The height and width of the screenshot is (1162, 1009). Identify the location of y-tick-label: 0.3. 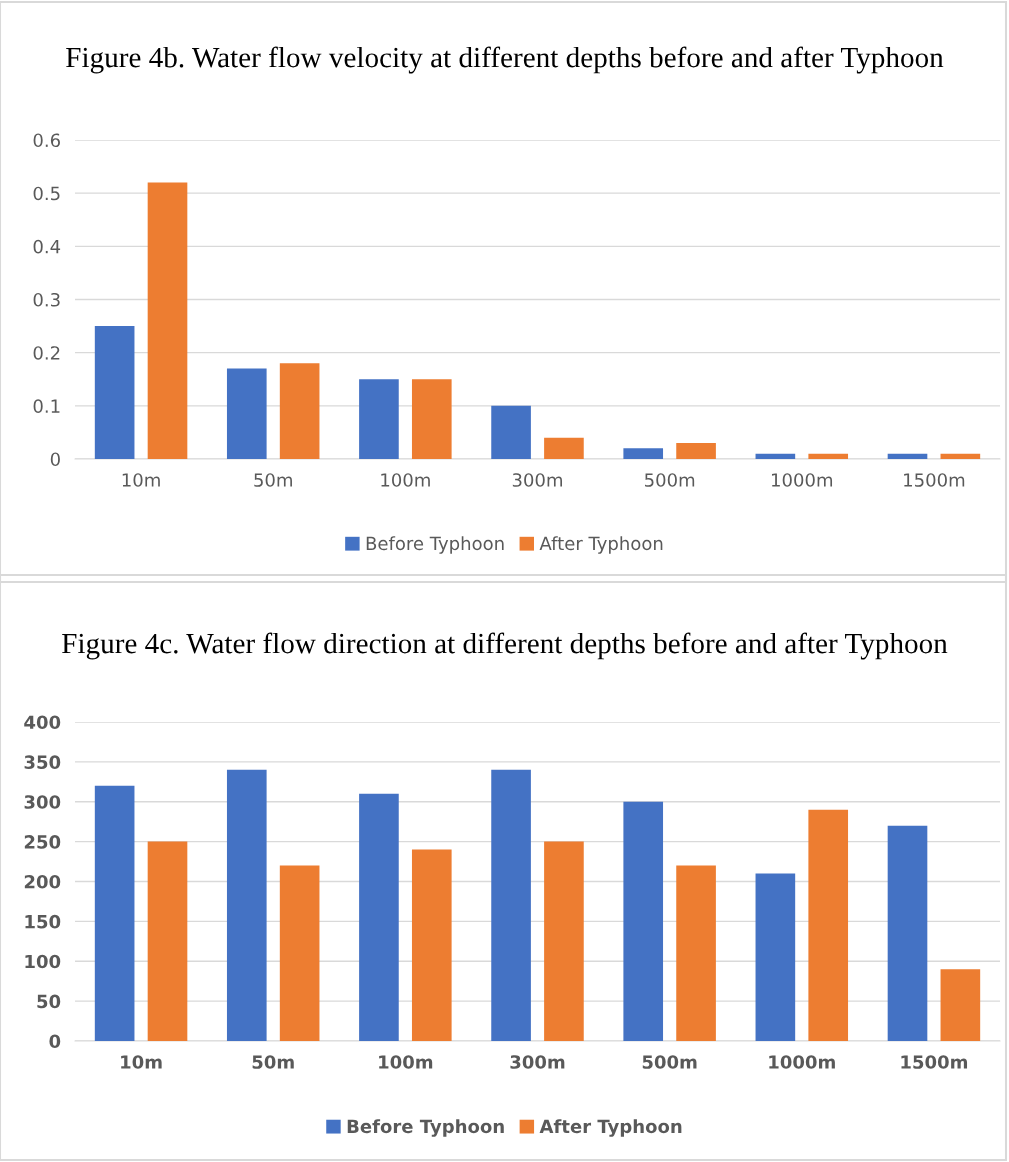
(46, 299).